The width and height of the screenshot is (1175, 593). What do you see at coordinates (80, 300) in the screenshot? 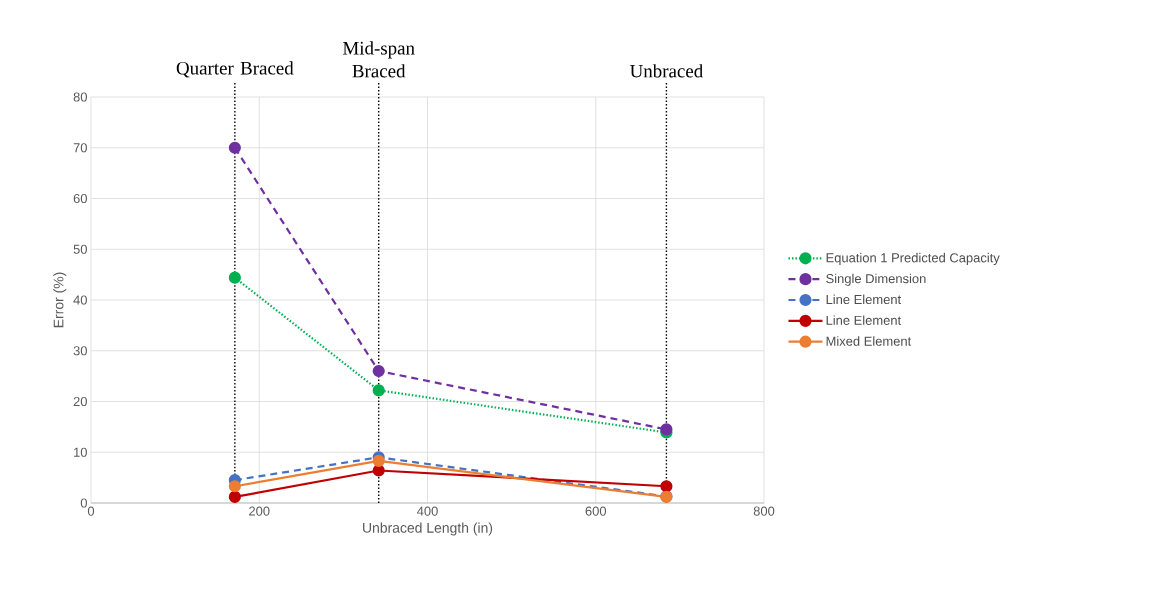
I see `y-tick-label: 40` at bounding box center [80, 300].